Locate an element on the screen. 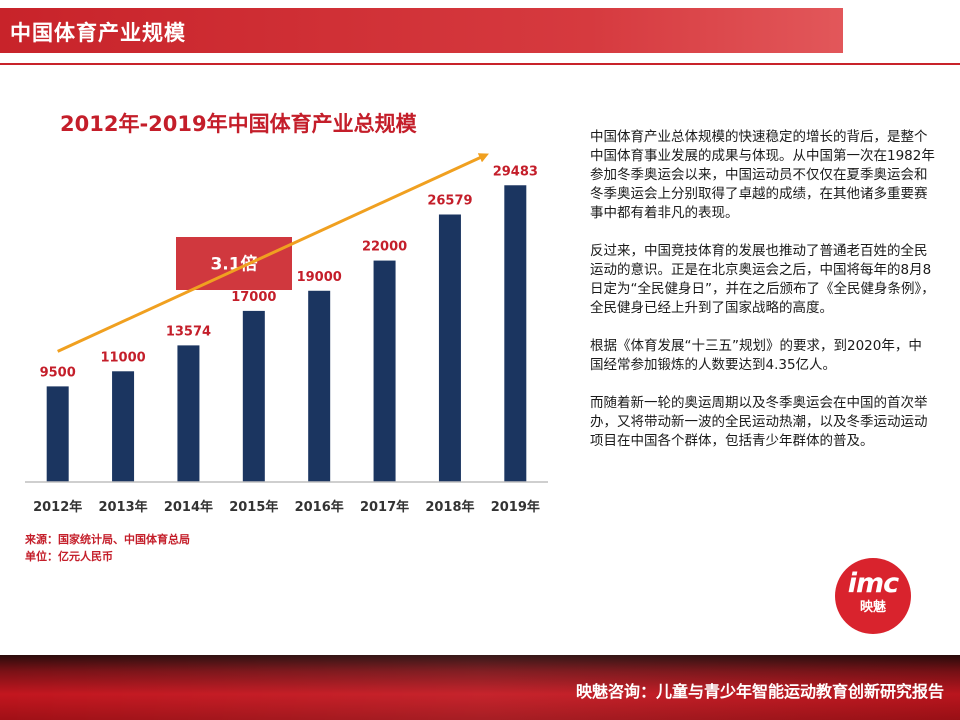 Image resolution: width=960 pixels, height=720 pixels. bar-2014年 is located at coordinates (188, 413).